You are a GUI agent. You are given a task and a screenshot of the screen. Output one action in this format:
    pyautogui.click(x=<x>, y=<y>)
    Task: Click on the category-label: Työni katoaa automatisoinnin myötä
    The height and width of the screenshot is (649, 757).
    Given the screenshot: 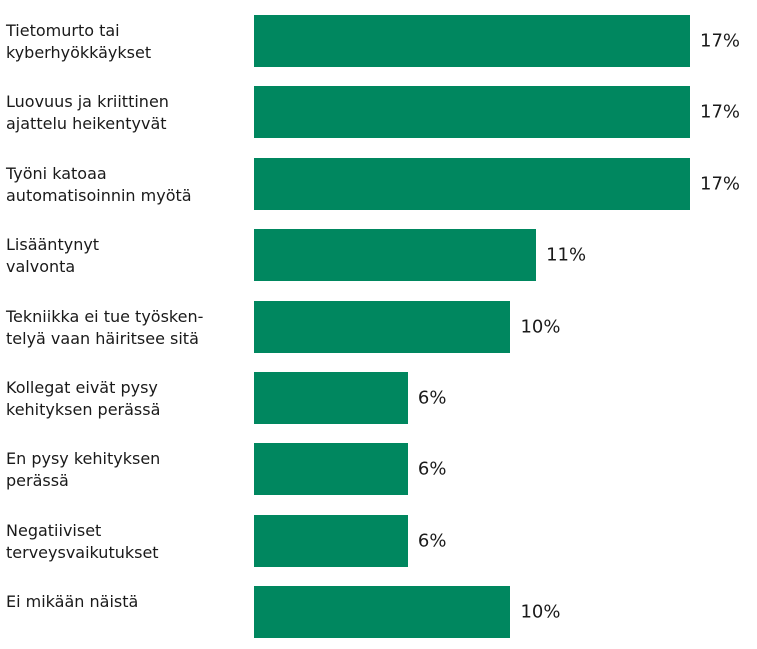 What is the action you would take?
    pyautogui.click(x=99, y=184)
    